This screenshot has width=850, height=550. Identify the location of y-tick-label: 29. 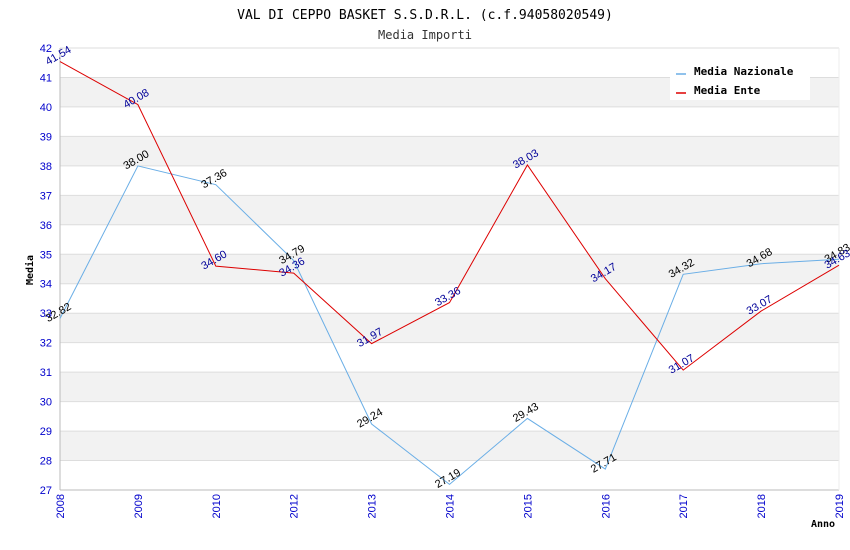
(46, 432).